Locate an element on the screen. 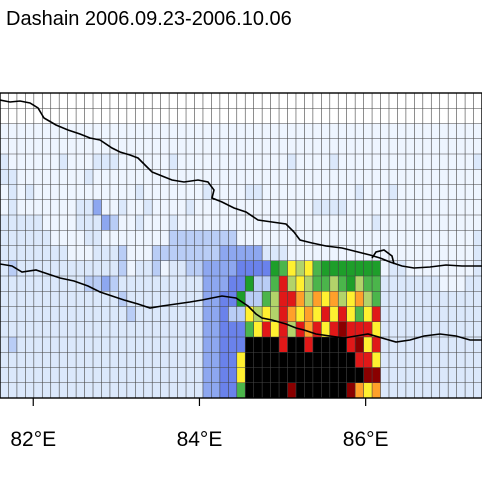 The image size is (482, 482). map-title: Dashain 2006.09.23-2006.10.06 is located at coordinates (149, 19).